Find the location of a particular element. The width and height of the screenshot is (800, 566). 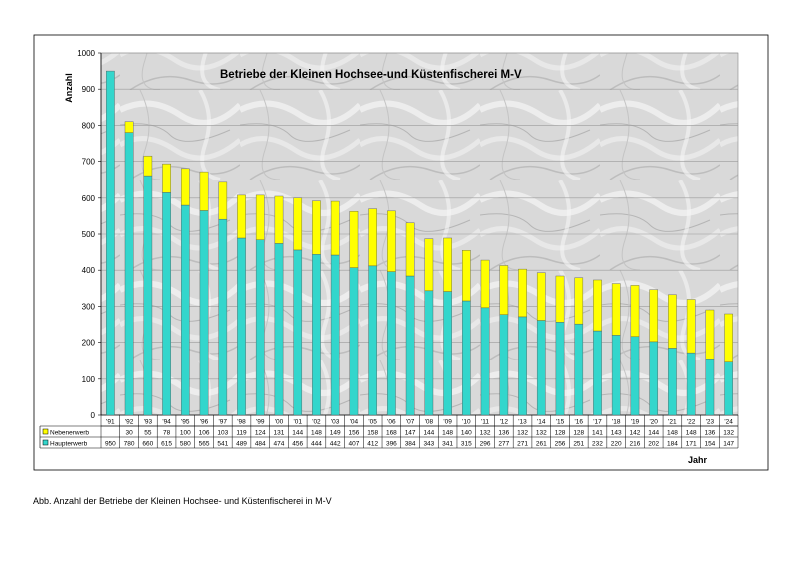

table-cell: 154 is located at coordinates (709, 443).